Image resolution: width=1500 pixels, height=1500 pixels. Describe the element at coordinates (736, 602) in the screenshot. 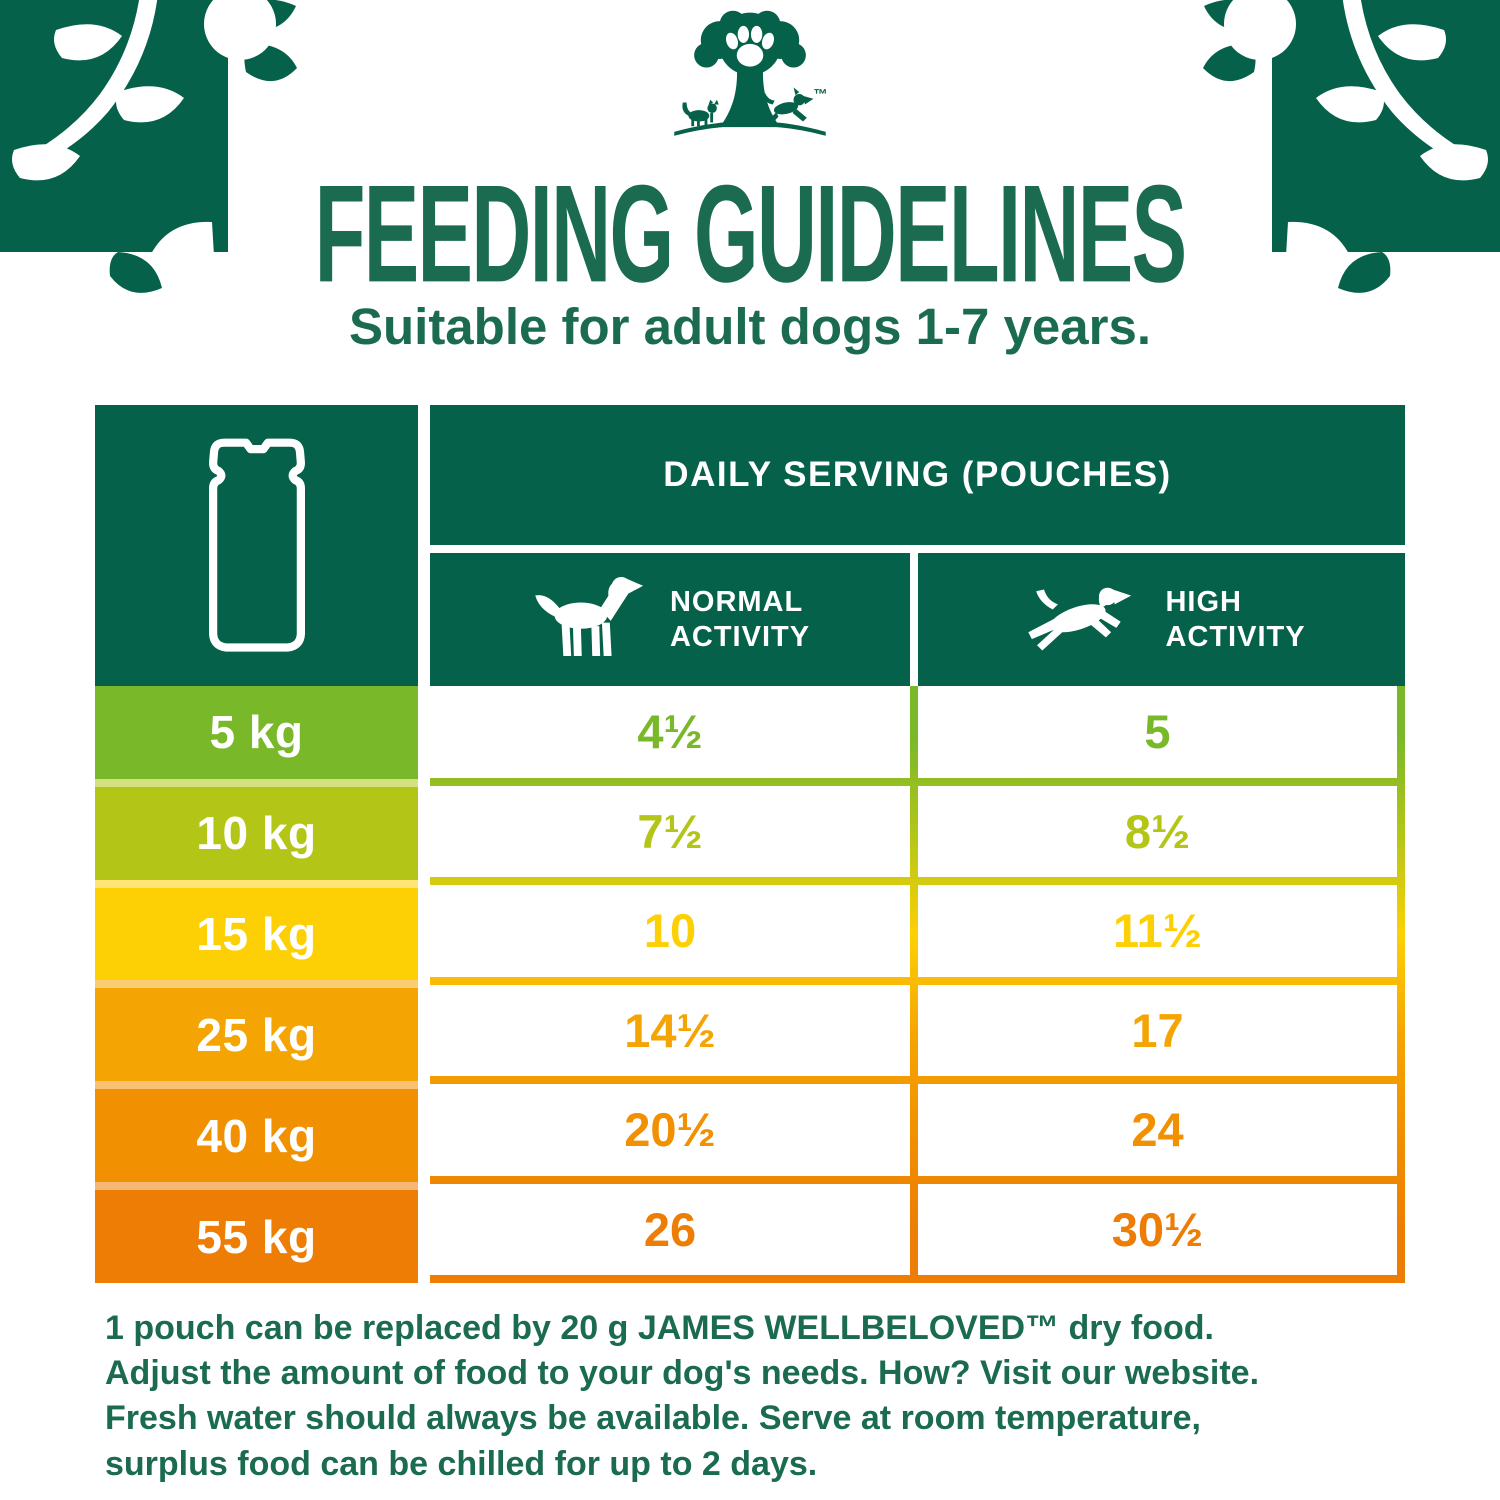

I see `normal-activity-line1: NORMAL` at that location.